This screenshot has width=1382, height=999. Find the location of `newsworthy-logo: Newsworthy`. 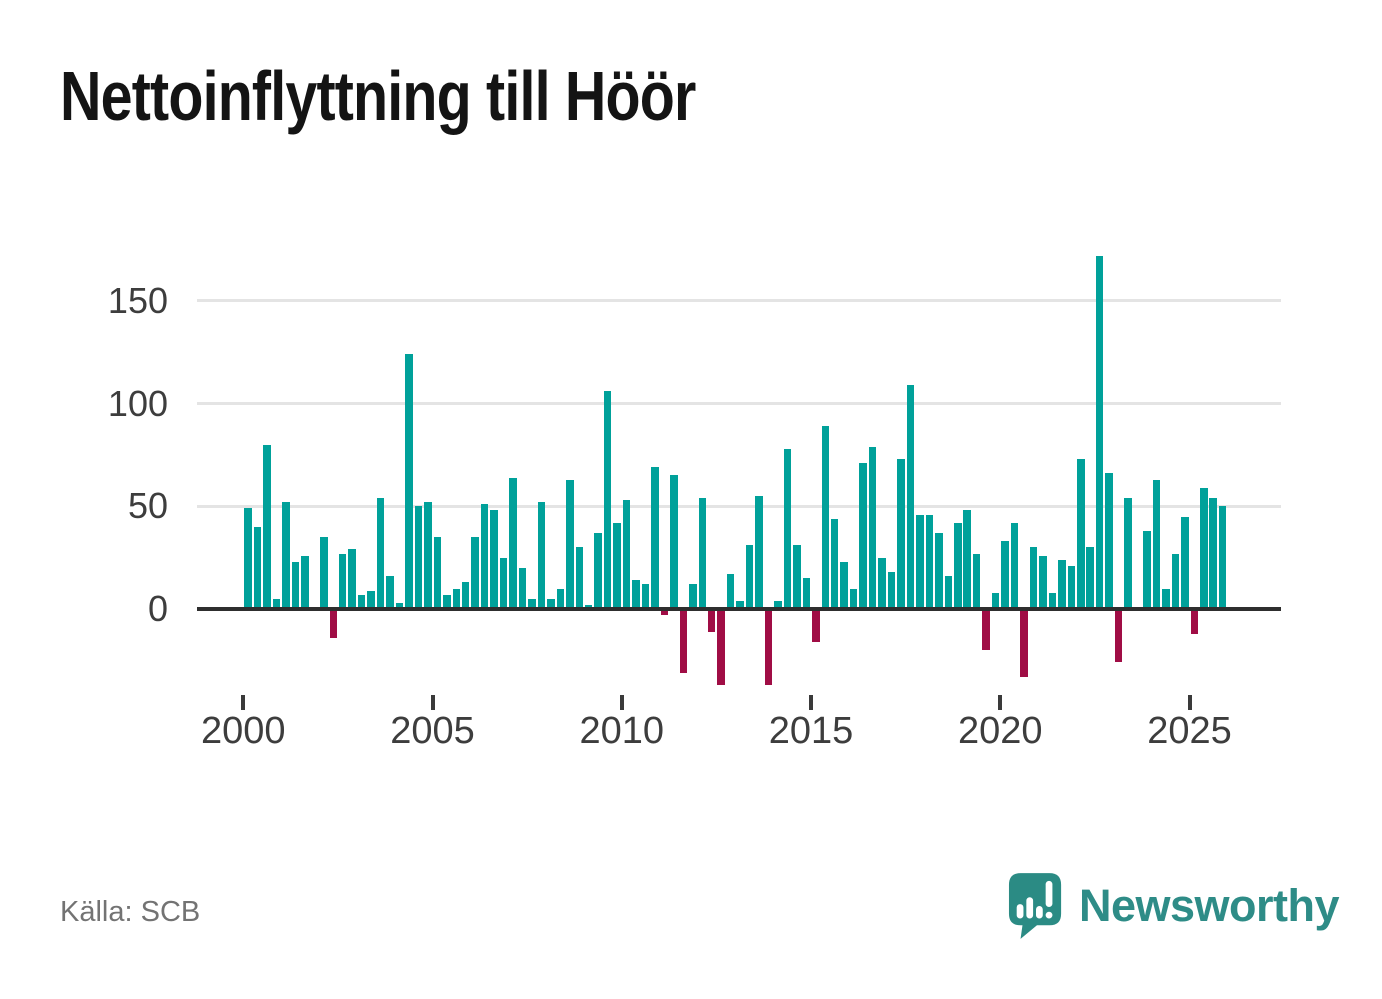

newsworthy-logo: Newsworthy is located at coordinates (1174, 906).